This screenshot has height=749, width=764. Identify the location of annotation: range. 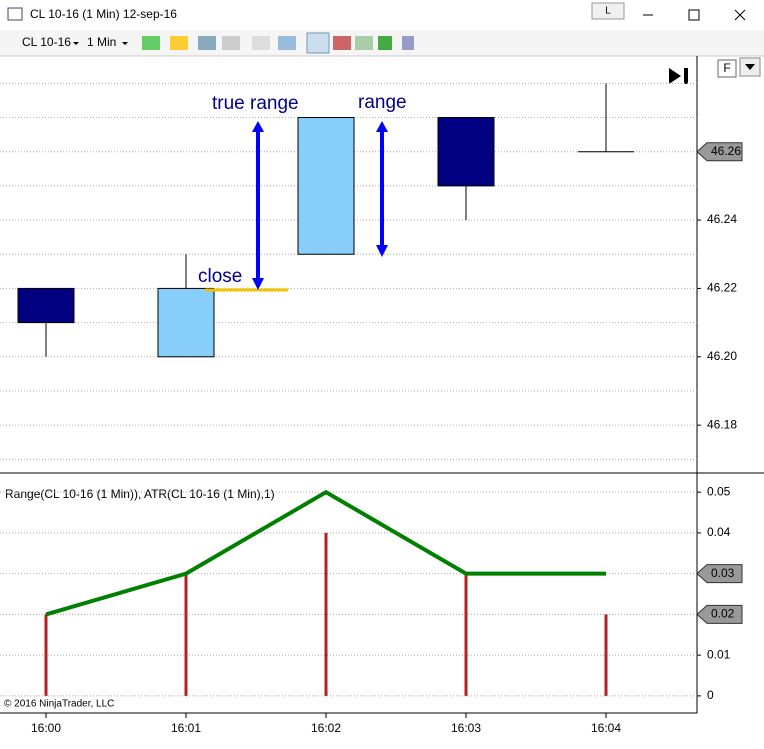
(382, 102).